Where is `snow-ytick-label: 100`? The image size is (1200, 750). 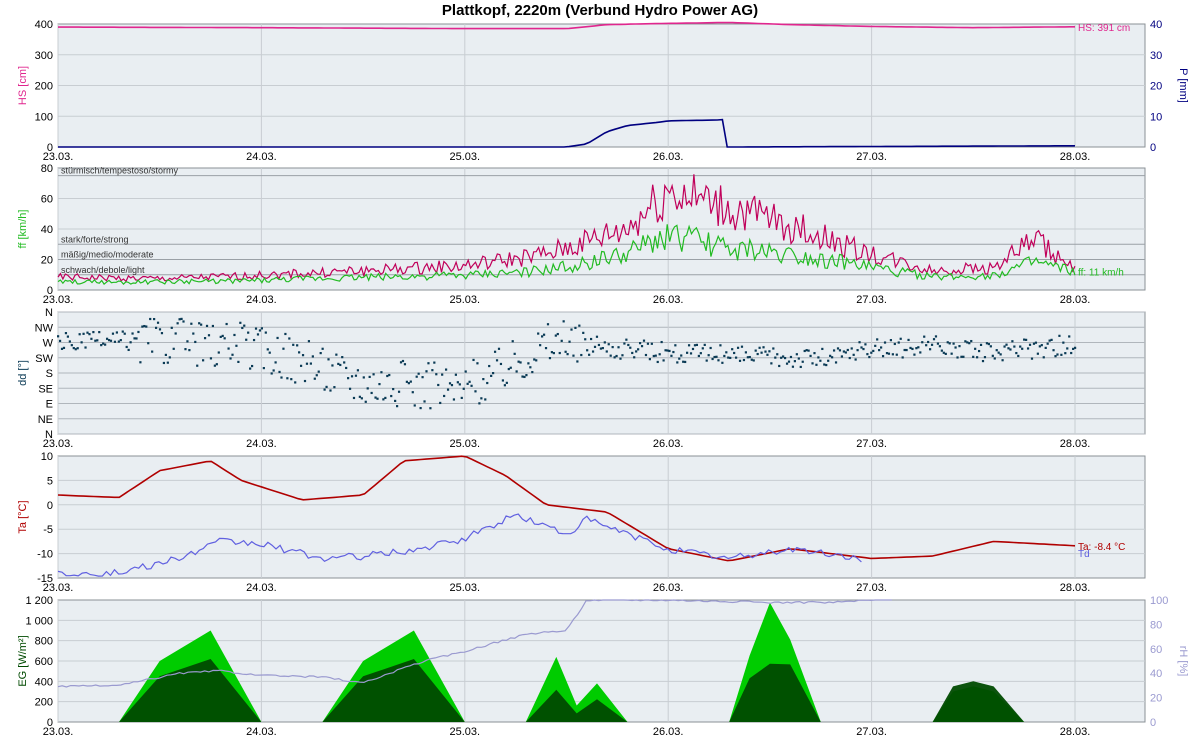 snow-ytick-label: 100 is located at coordinates (44, 117).